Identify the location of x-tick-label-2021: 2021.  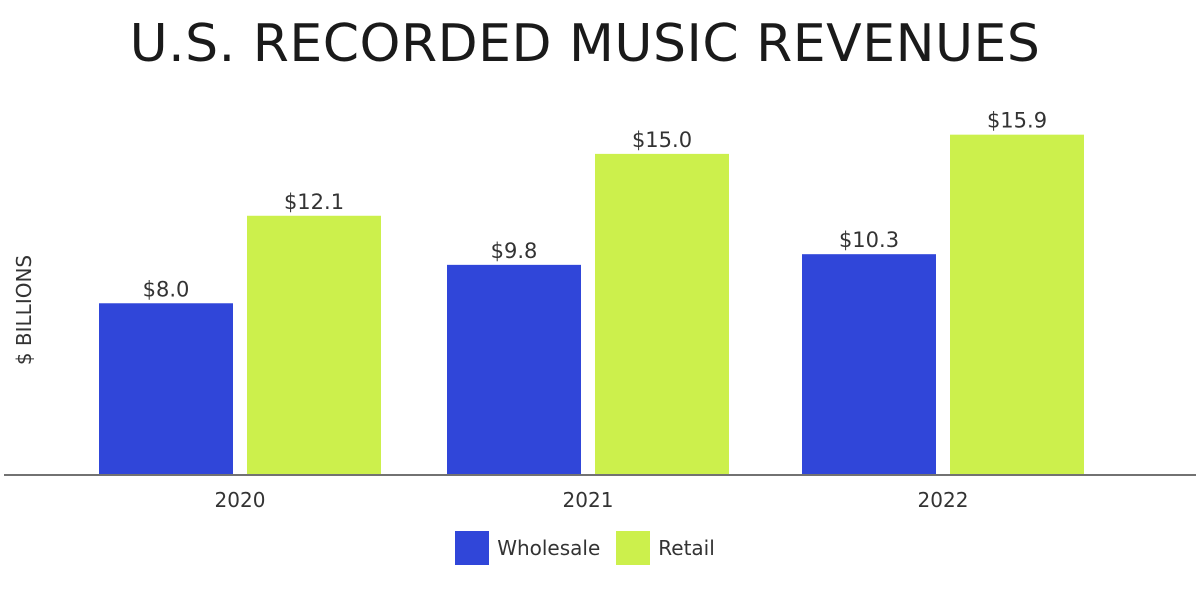
(588, 500).